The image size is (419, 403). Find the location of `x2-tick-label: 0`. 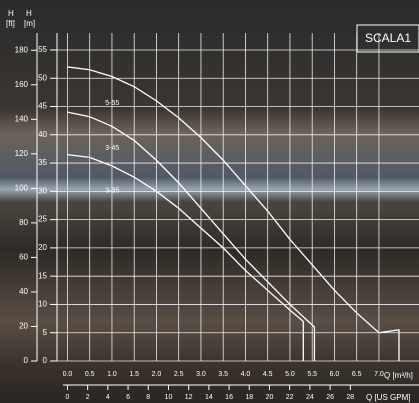

x2-tick-label: 0 is located at coordinates (67, 397).